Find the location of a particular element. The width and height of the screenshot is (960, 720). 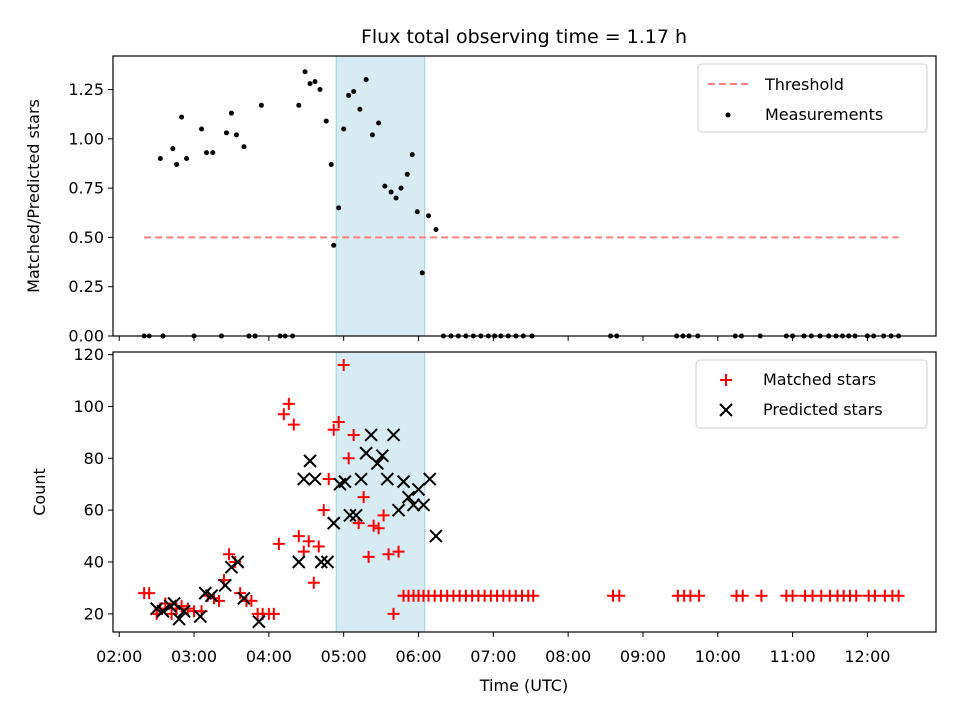

bottom-x-tick-label: 07:00 is located at coordinates (493, 656).